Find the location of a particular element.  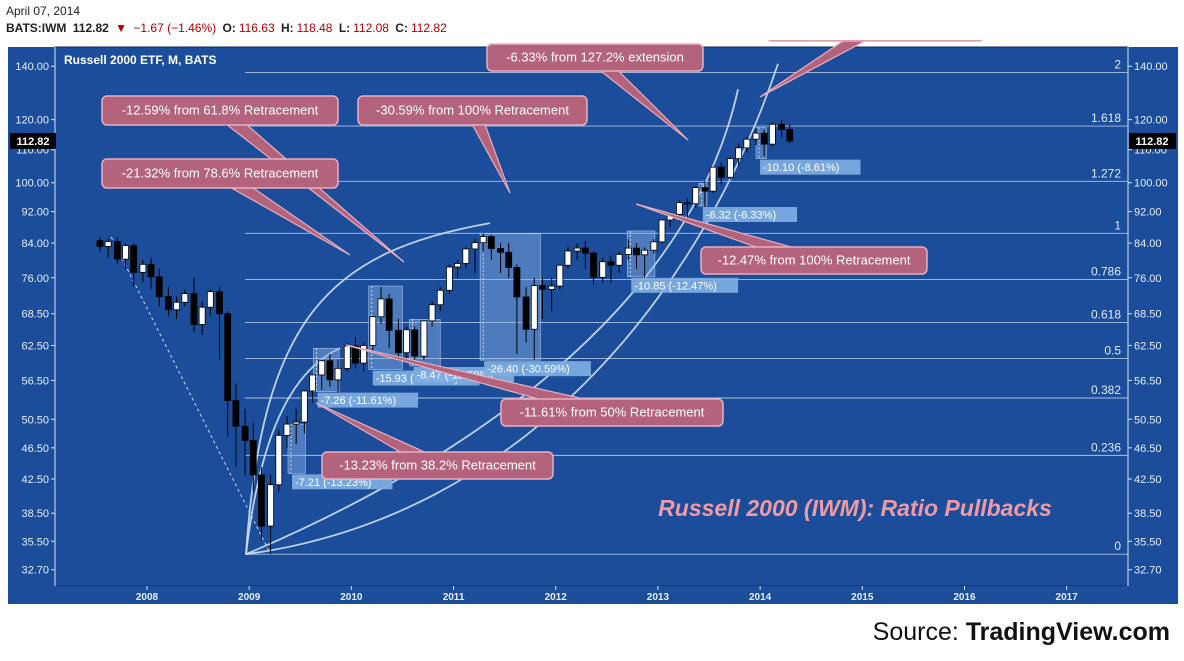

fib-level-label: 0.5 is located at coordinates (1112, 350).